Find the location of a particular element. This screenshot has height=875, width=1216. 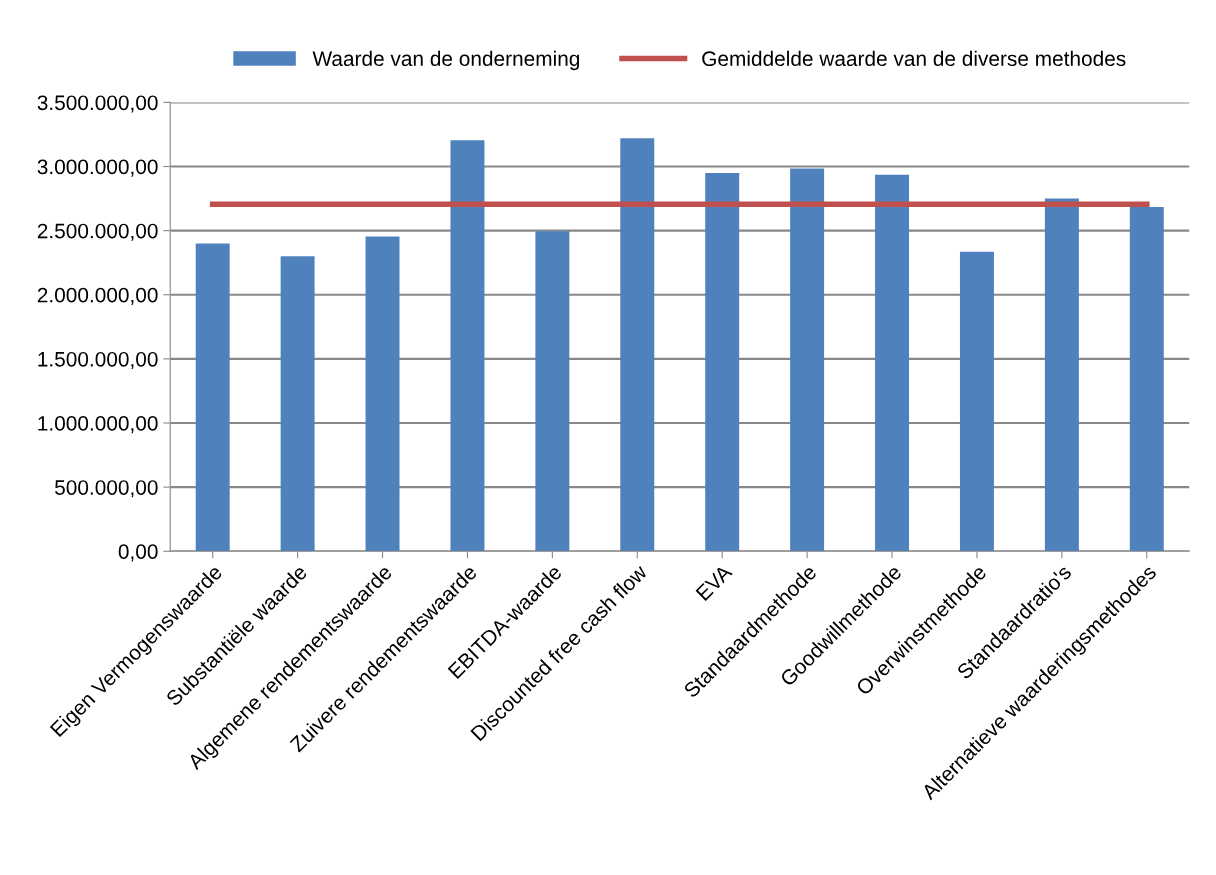

y-tick-label: 500.000,00 is located at coordinates (106, 489).